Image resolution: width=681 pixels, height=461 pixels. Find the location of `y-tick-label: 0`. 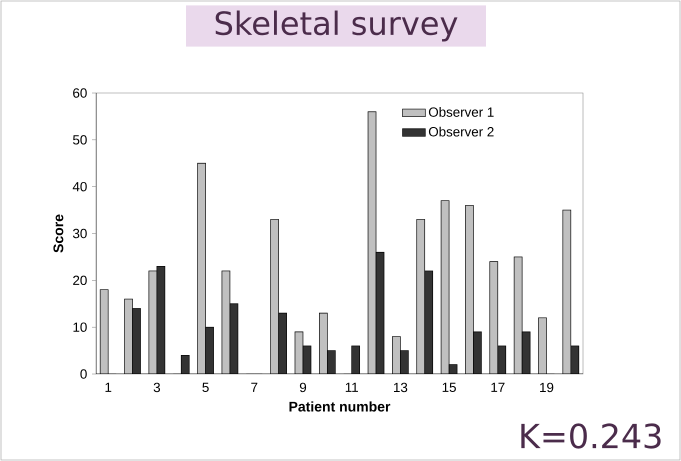

y-tick-label: 0 is located at coordinates (83, 374).